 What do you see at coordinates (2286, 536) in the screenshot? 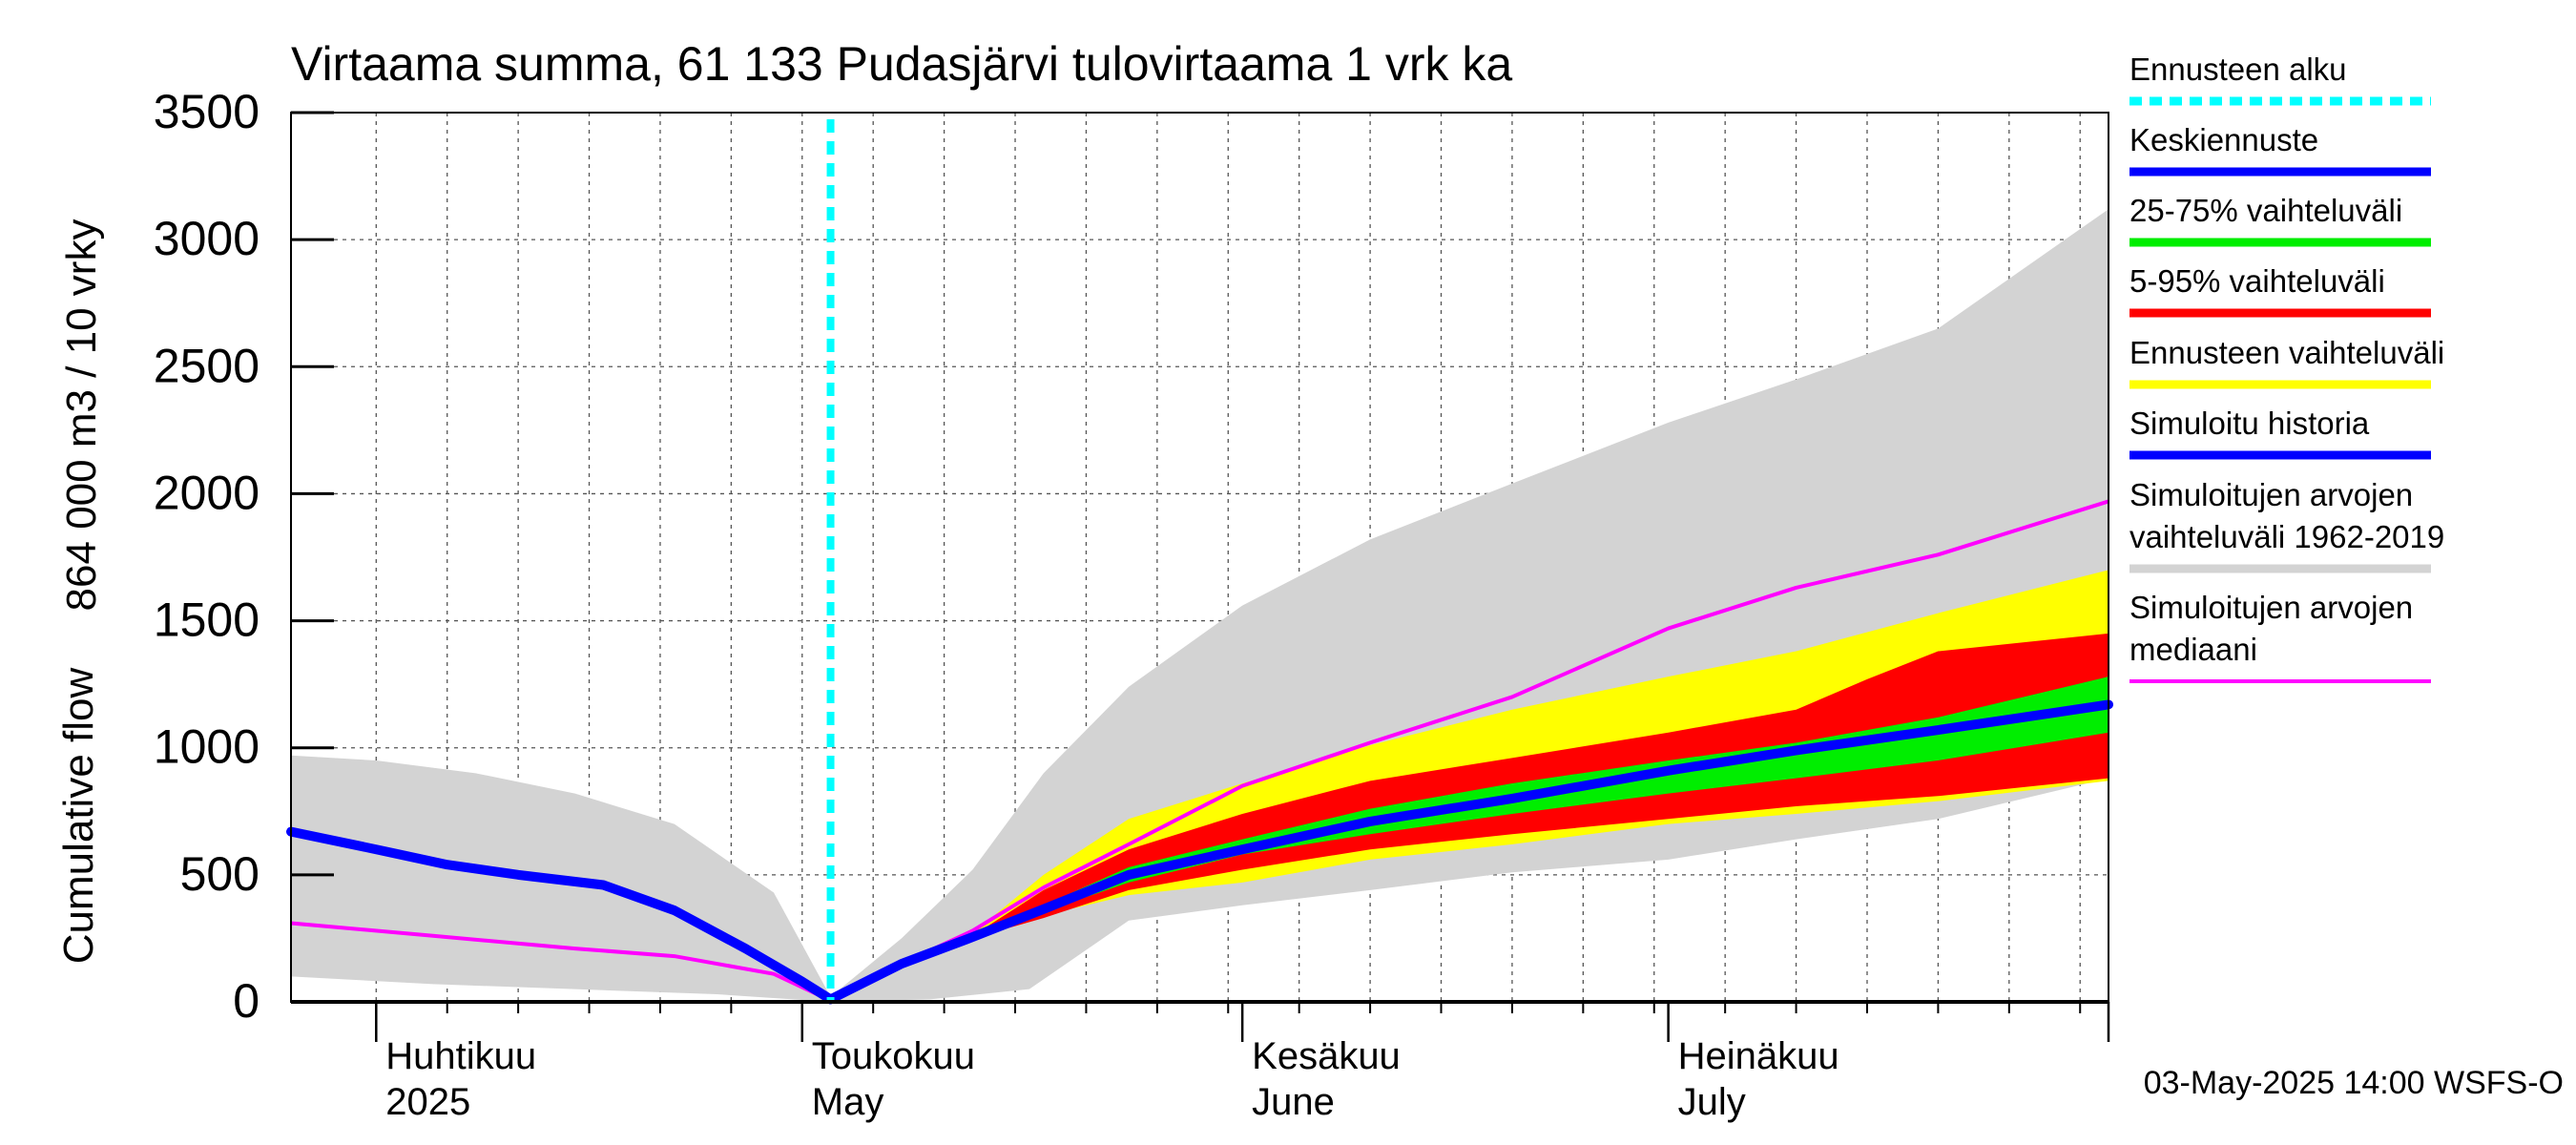
I see `legend-label: vaihteluväli 1962-2019` at bounding box center [2286, 536].